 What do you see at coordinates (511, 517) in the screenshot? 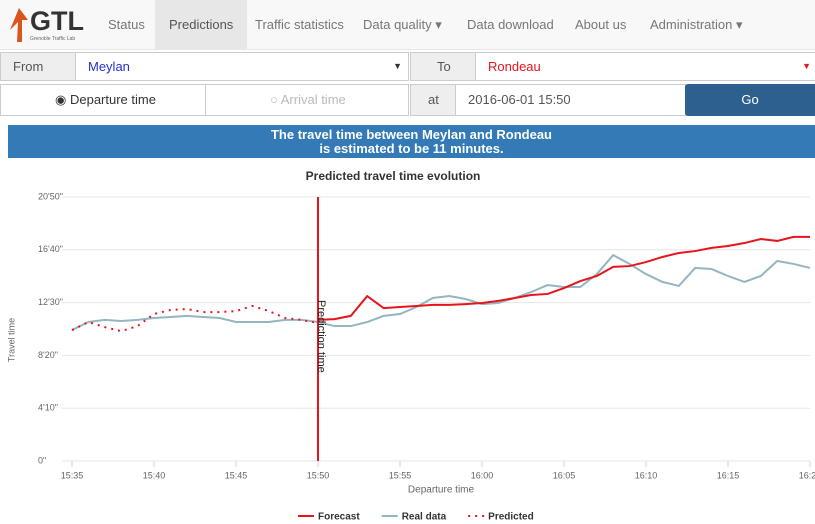
I see `legend-label: Predicted` at bounding box center [511, 517].